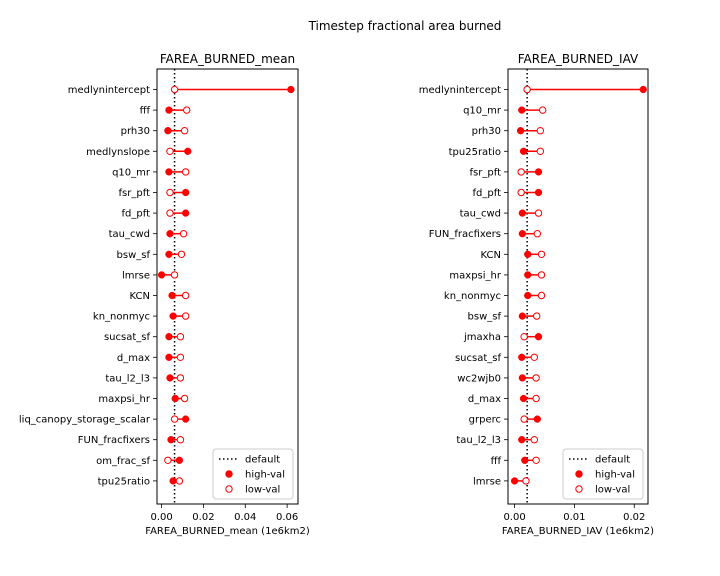 The height and width of the screenshot is (576, 720). I want to click on y-tick-label: fsr_pft, so click(486, 172).